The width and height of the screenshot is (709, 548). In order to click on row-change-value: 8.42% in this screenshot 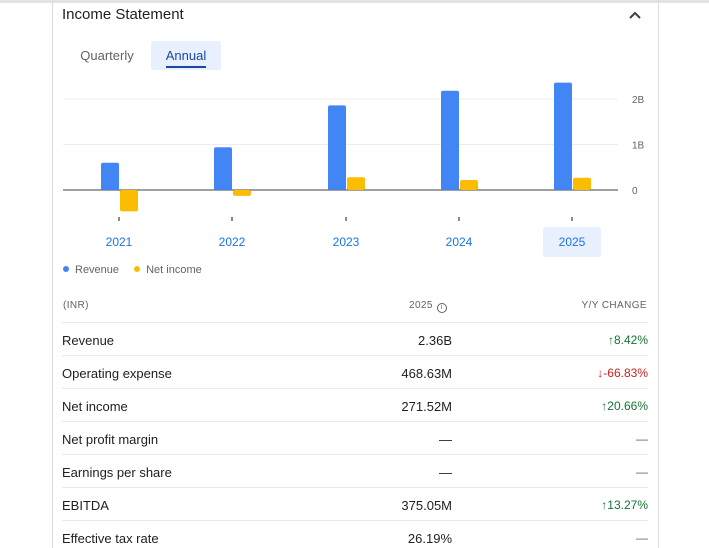, I will do `click(630, 340)`.